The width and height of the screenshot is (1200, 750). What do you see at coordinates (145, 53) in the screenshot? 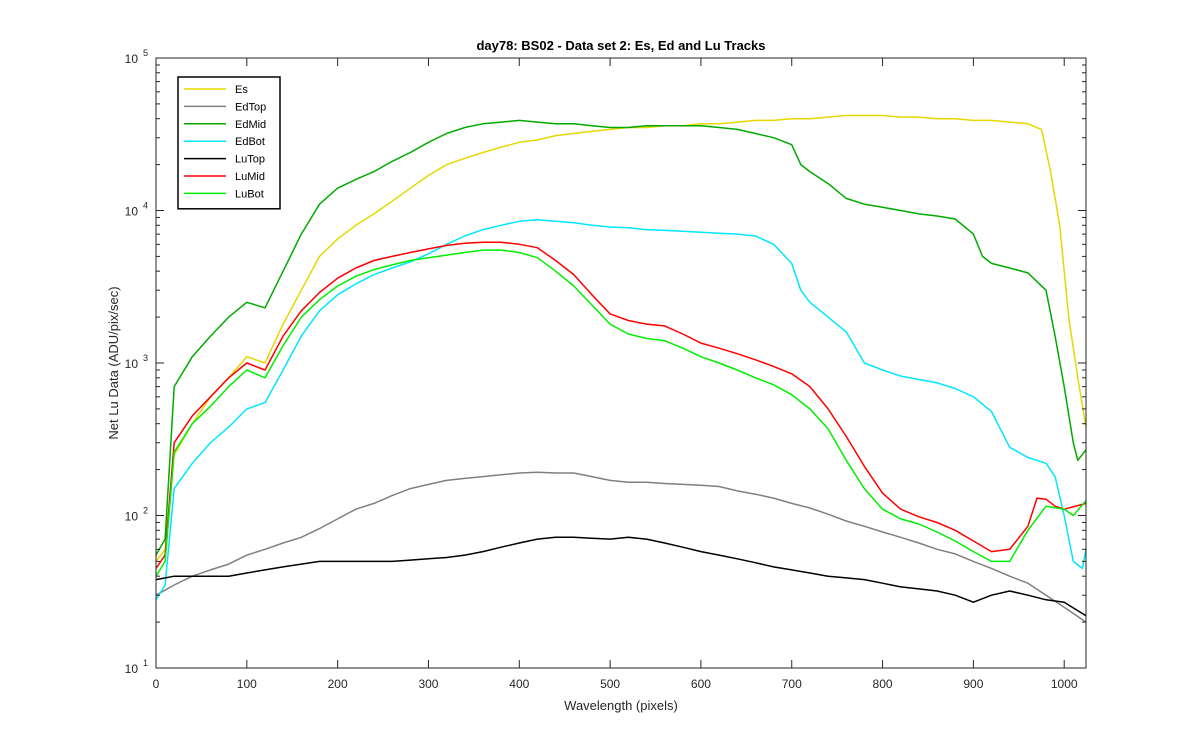
I see `y-tick-exponent: 5` at bounding box center [145, 53].